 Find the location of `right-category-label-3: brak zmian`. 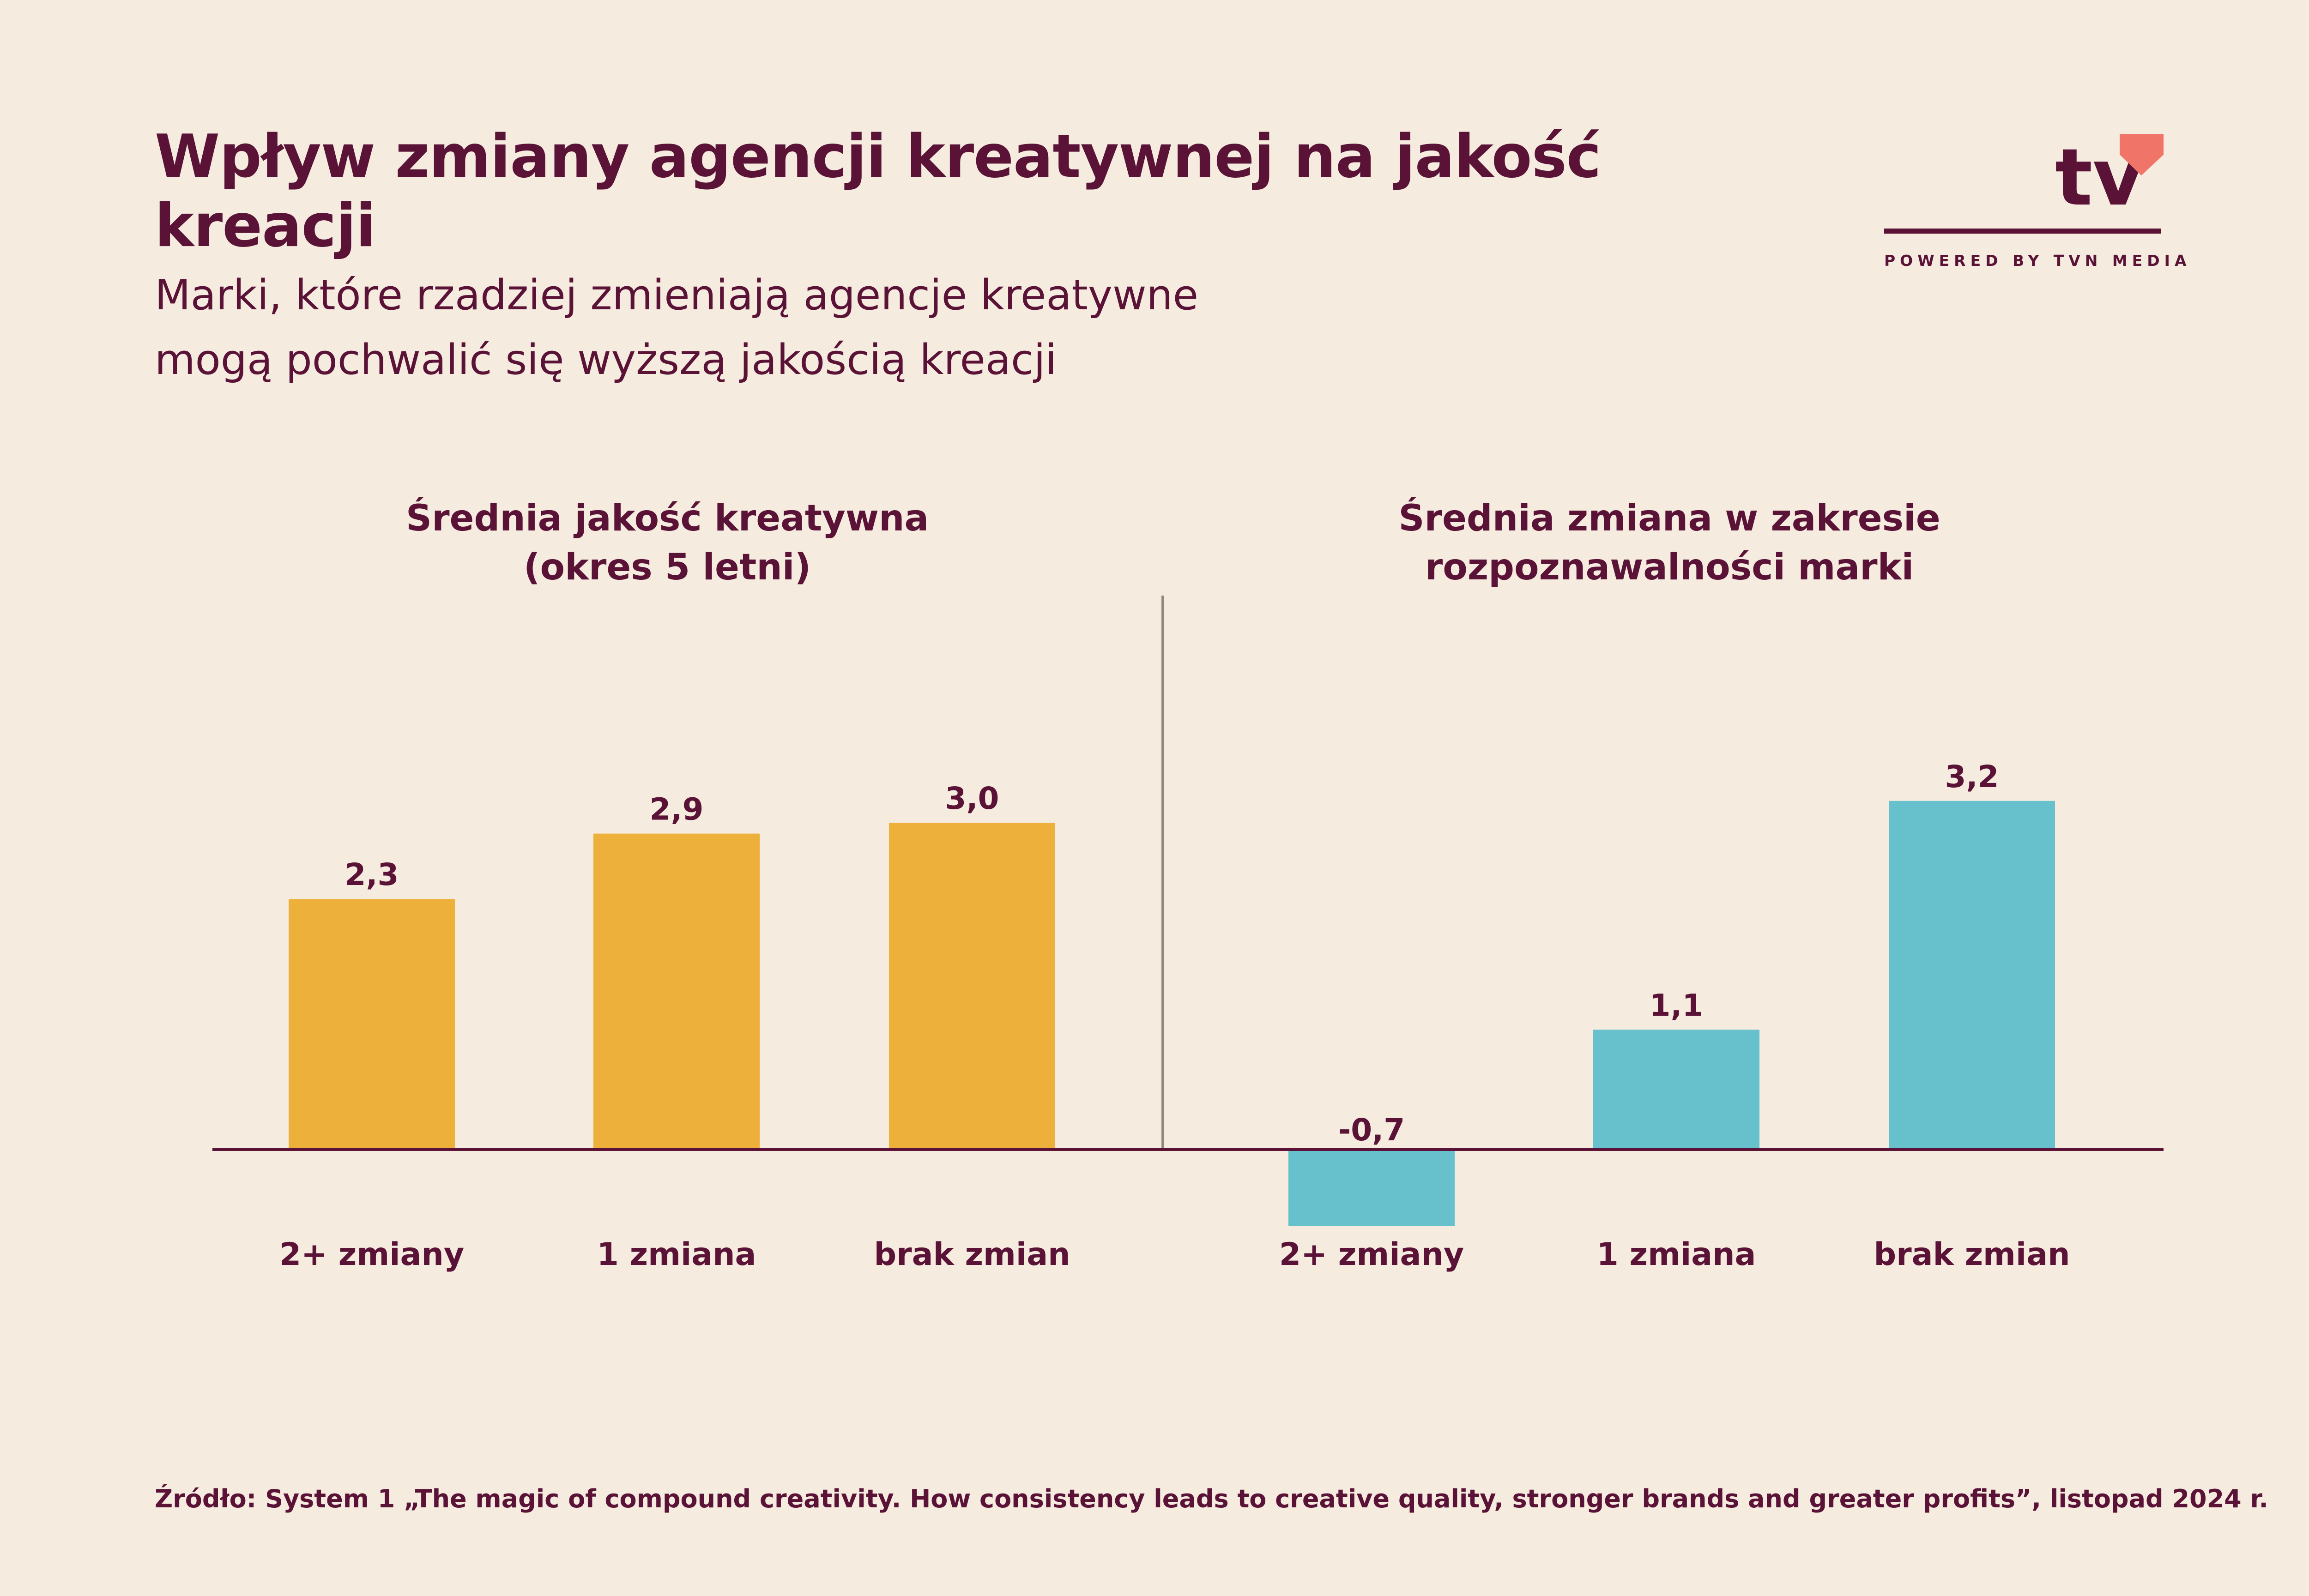

right-category-label-3: brak zmian is located at coordinates (1972, 1255).